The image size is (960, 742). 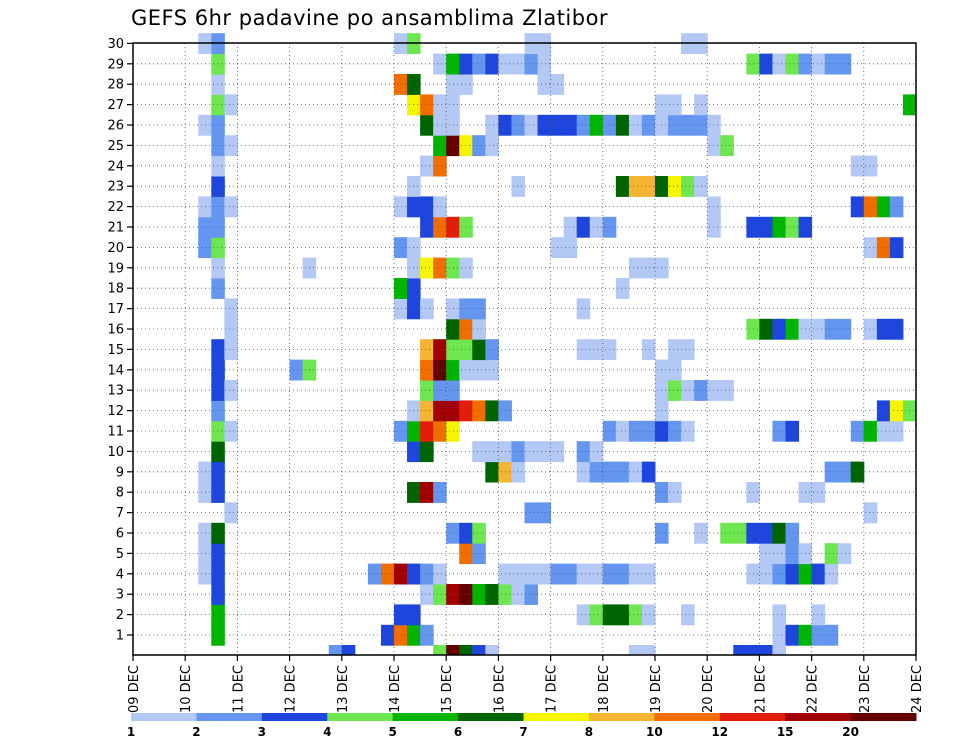 What do you see at coordinates (120, 493) in the screenshot?
I see `y-tick-label: 8` at bounding box center [120, 493].